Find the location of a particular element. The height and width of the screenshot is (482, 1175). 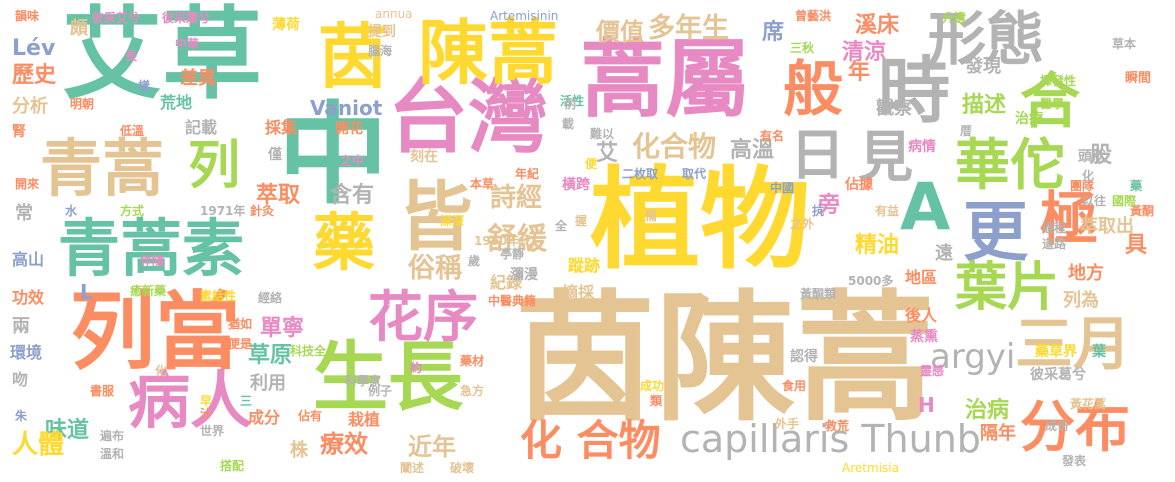

word: 花序 is located at coordinates (423, 317).